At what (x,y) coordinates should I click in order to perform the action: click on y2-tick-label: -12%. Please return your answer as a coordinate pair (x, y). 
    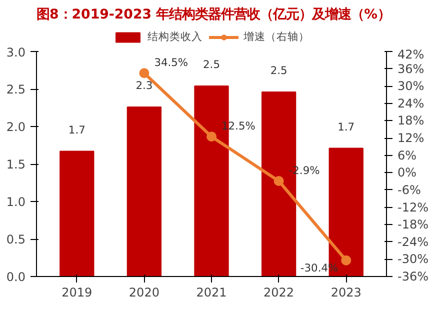
    Looking at the image, I should click on (413, 207).